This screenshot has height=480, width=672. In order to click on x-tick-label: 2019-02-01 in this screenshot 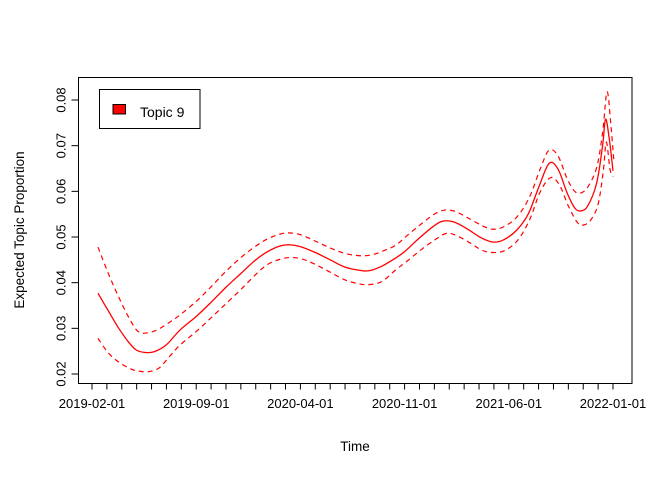, I will do `click(92, 403)`.